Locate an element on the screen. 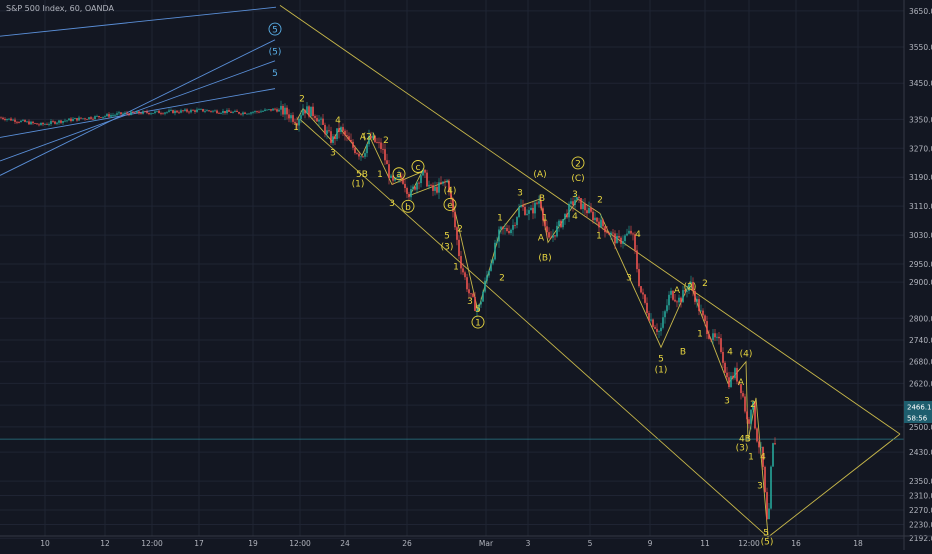 The width and height of the screenshot is (932, 554). x-tick-label: 9 is located at coordinates (650, 543).